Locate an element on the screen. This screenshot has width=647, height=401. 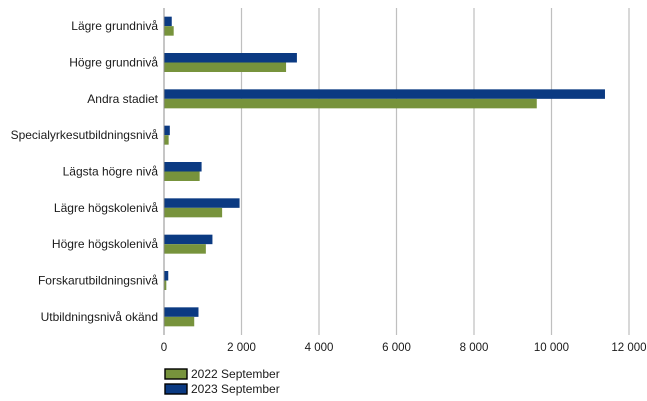
x-tick-label: 10 000 is located at coordinates (551, 348).